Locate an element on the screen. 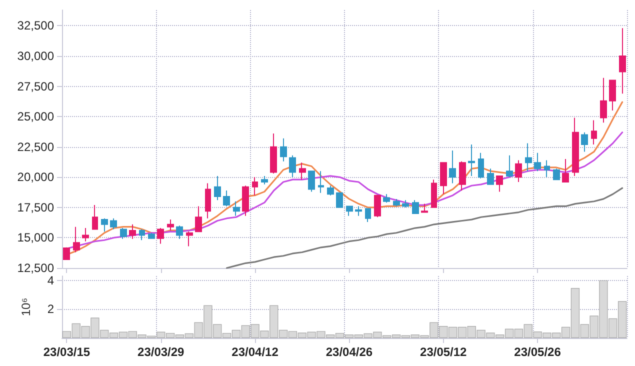 Image resolution: width=635 pixels, height=366 pixels. y-tick-label: 2 is located at coordinates (50, 309).